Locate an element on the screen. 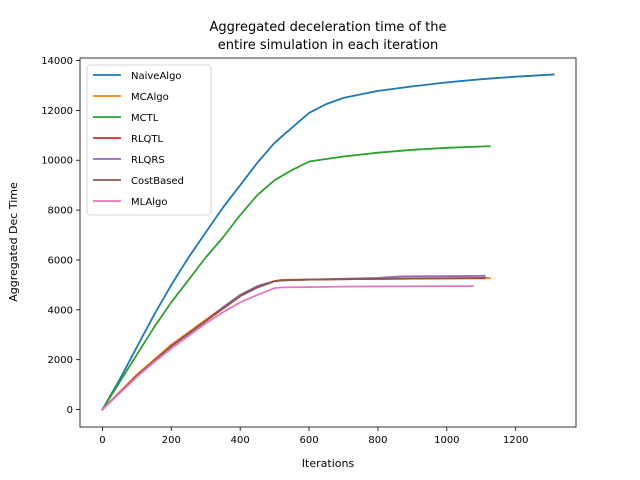 The height and width of the screenshot is (480, 640). y-tick-label: 6000 is located at coordinates (60, 260).